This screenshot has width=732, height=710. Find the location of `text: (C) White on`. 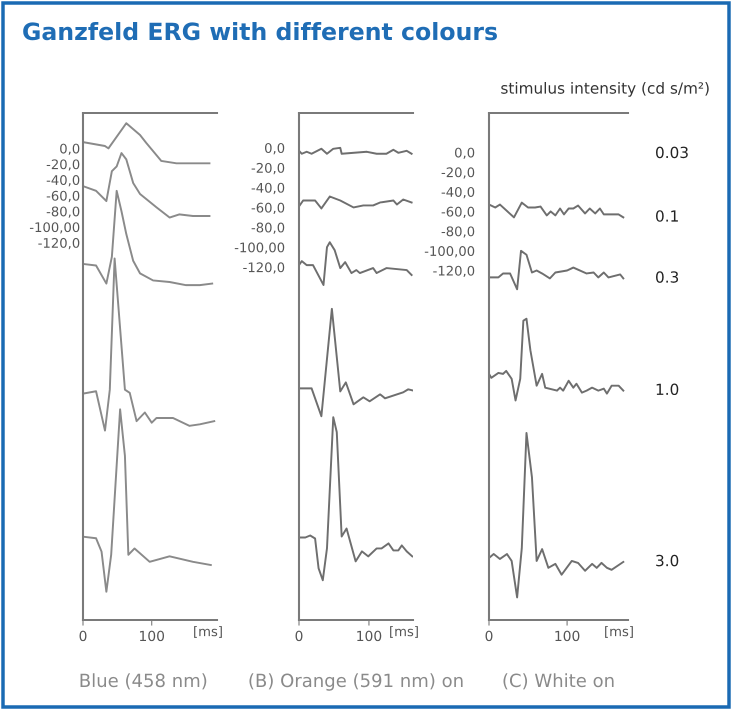

text: (C) White on is located at coordinates (558, 681).